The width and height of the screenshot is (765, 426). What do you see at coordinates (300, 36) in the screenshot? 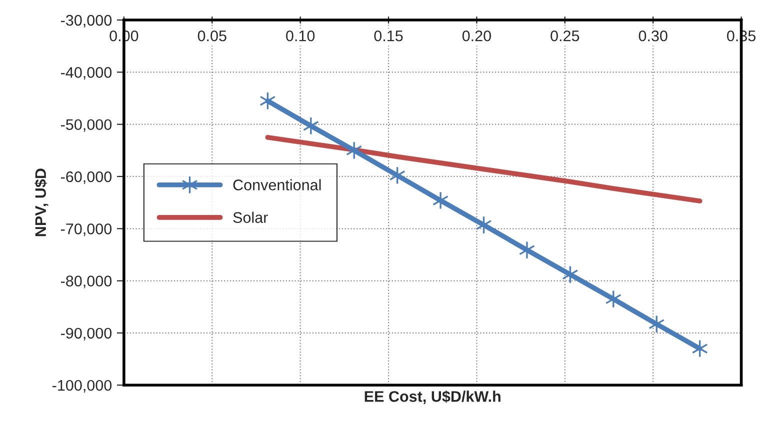
I see `x-tick-label: 0.10` at bounding box center [300, 36].